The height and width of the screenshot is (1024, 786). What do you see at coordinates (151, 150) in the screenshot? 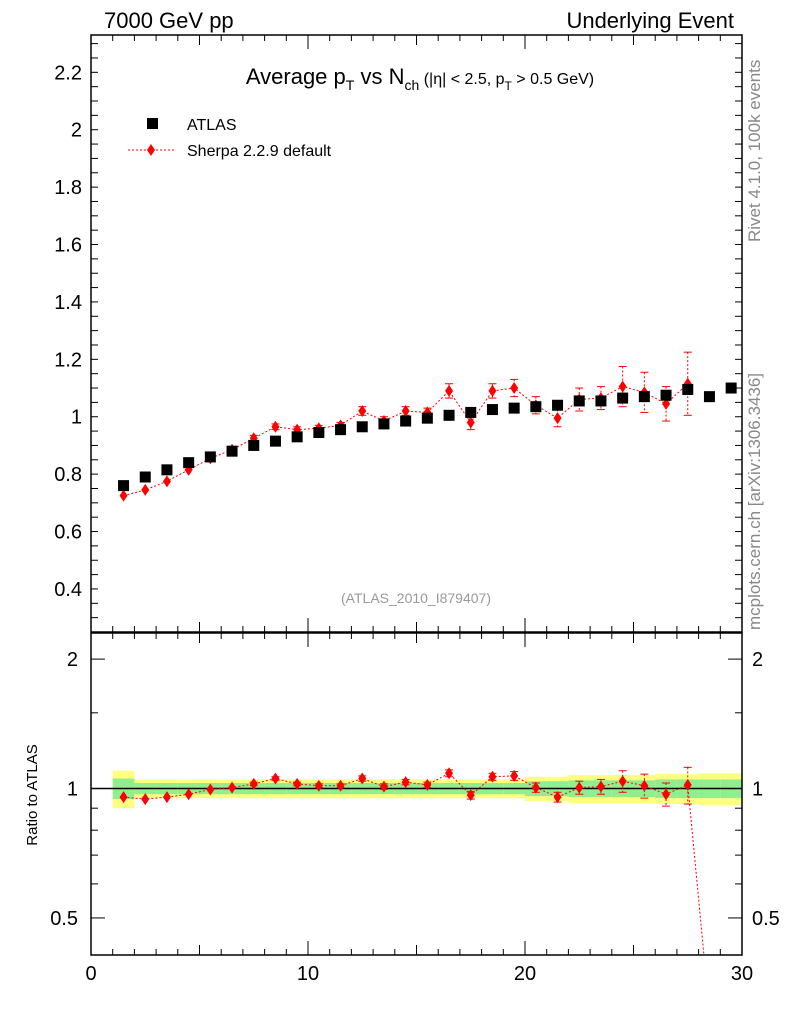
I see `legend-marker-sherpa` at bounding box center [151, 150].